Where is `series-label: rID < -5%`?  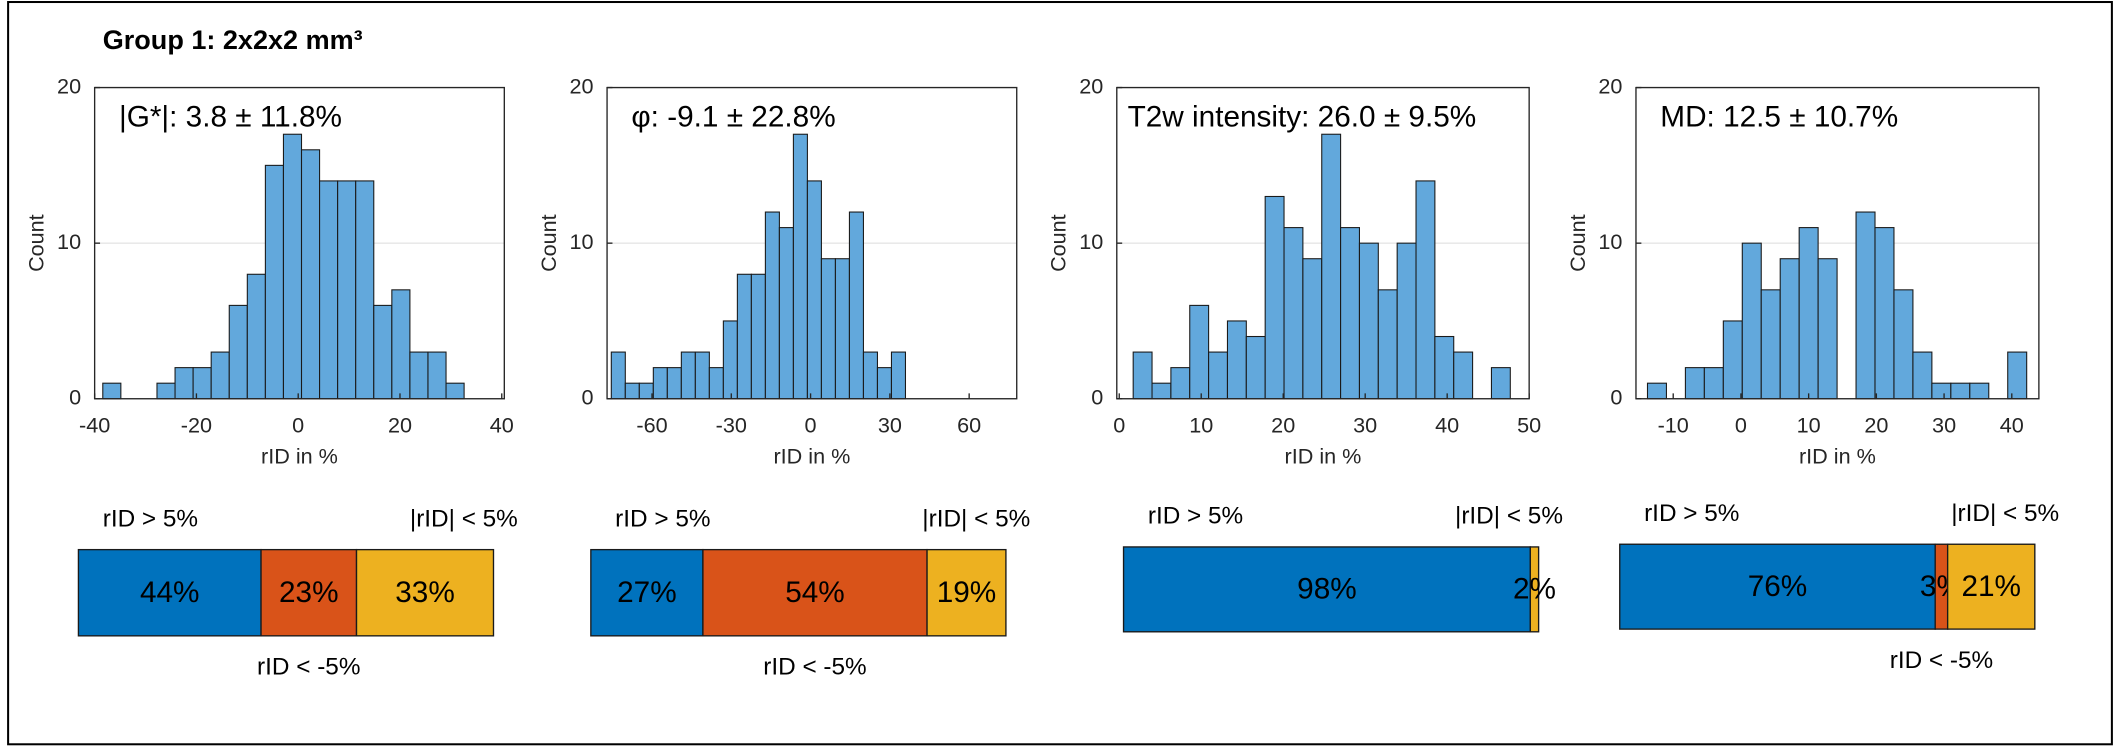
series-label: rID < -5% is located at coordinates (814, 667).